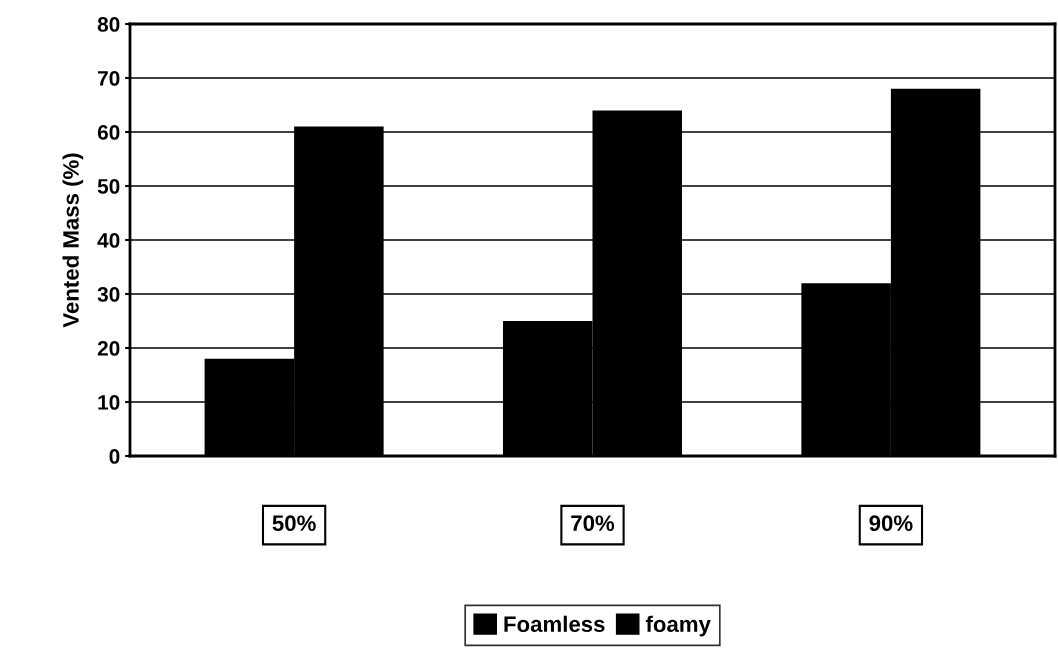 The image size is (1058, 656). What do you see at coordinates (108, 240) in the screenshot?
I see `y-tick-label: 40` at bounding box center [108, 240].